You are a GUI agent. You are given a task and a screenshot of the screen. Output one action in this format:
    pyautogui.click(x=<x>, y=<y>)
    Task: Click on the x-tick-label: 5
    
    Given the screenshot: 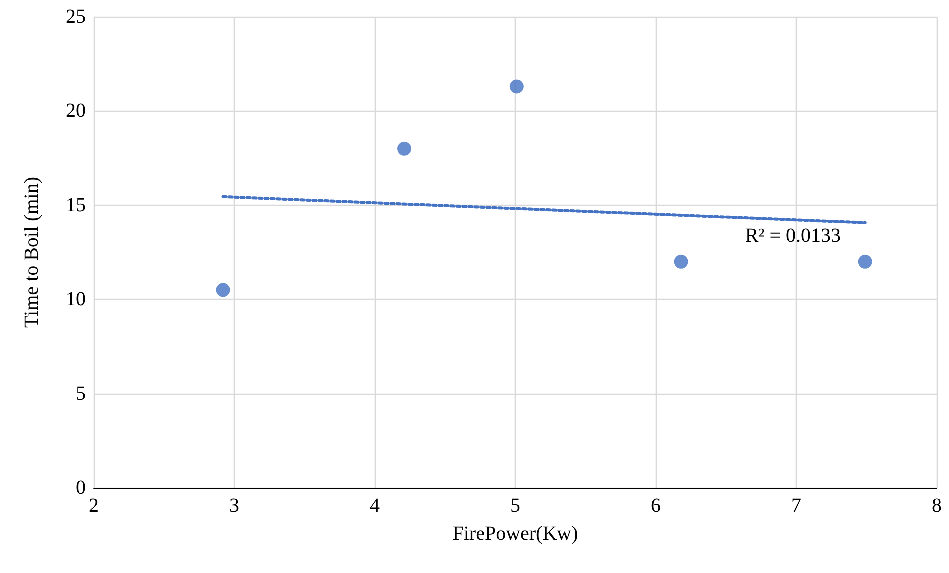 What is the action you would take?
    pyautogui.click(x=515, y=506)
    